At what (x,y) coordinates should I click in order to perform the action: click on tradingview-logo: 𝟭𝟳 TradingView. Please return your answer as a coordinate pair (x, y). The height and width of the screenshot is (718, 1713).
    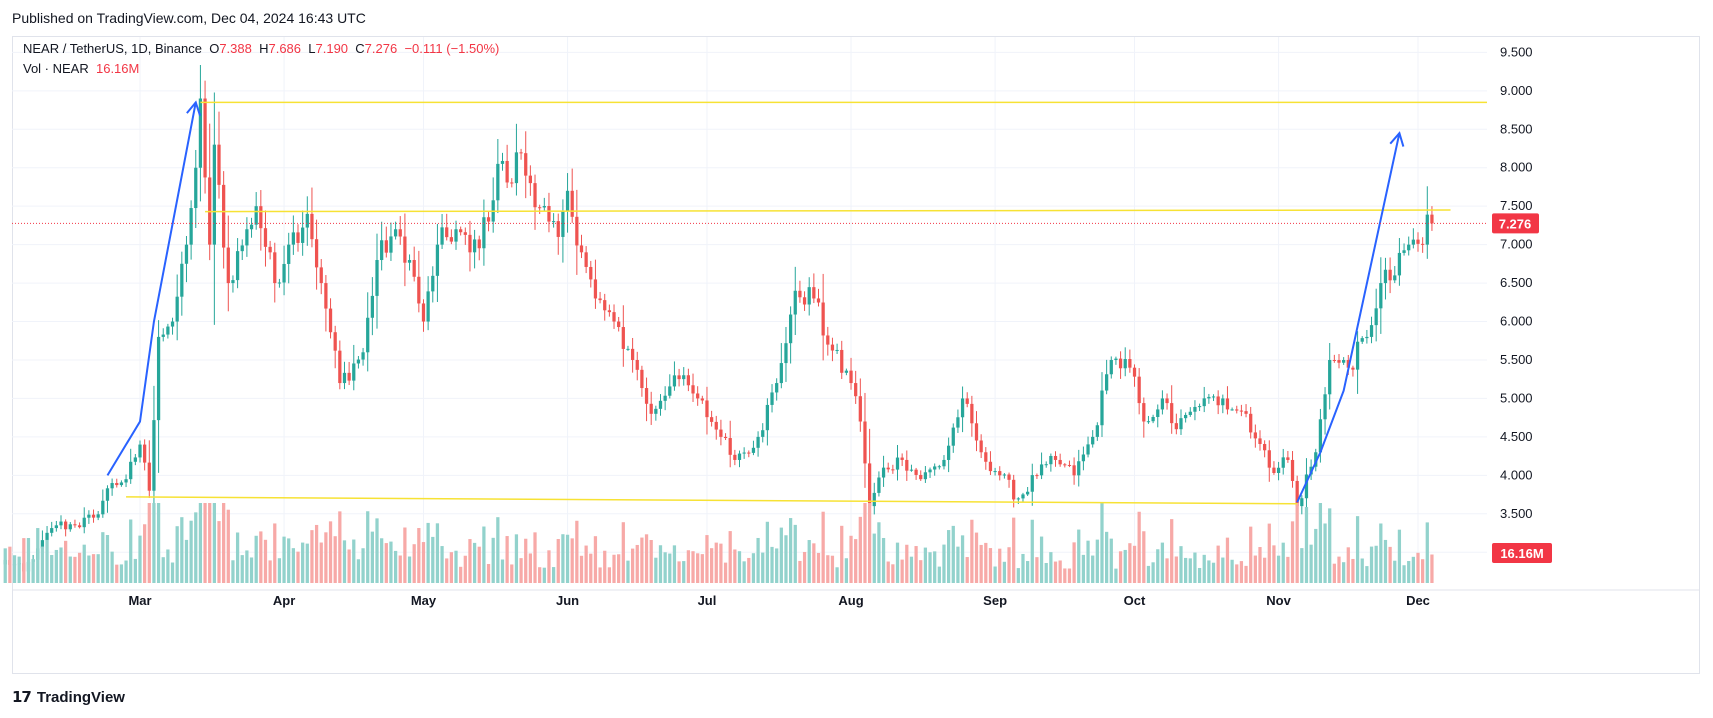
    Looking at the image, I should click on (68, 697).